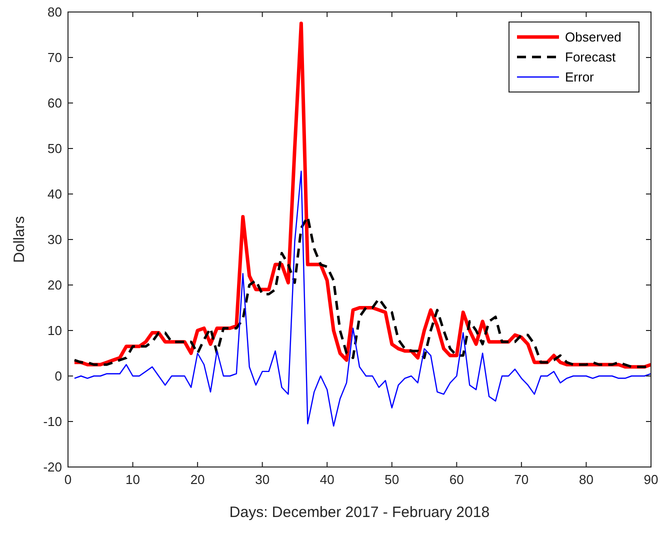 This screenshot has width=662, height=533. Describe the element at coordinates (586, 479) in the screenshot. I see `x-tick-label: 80` at that location.